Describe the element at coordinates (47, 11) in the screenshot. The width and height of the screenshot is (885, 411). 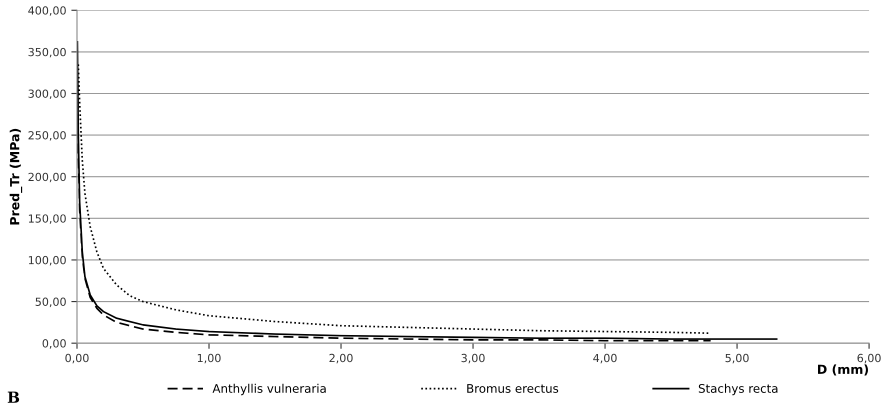
I see `y-tick-label: 400,00` at that location.